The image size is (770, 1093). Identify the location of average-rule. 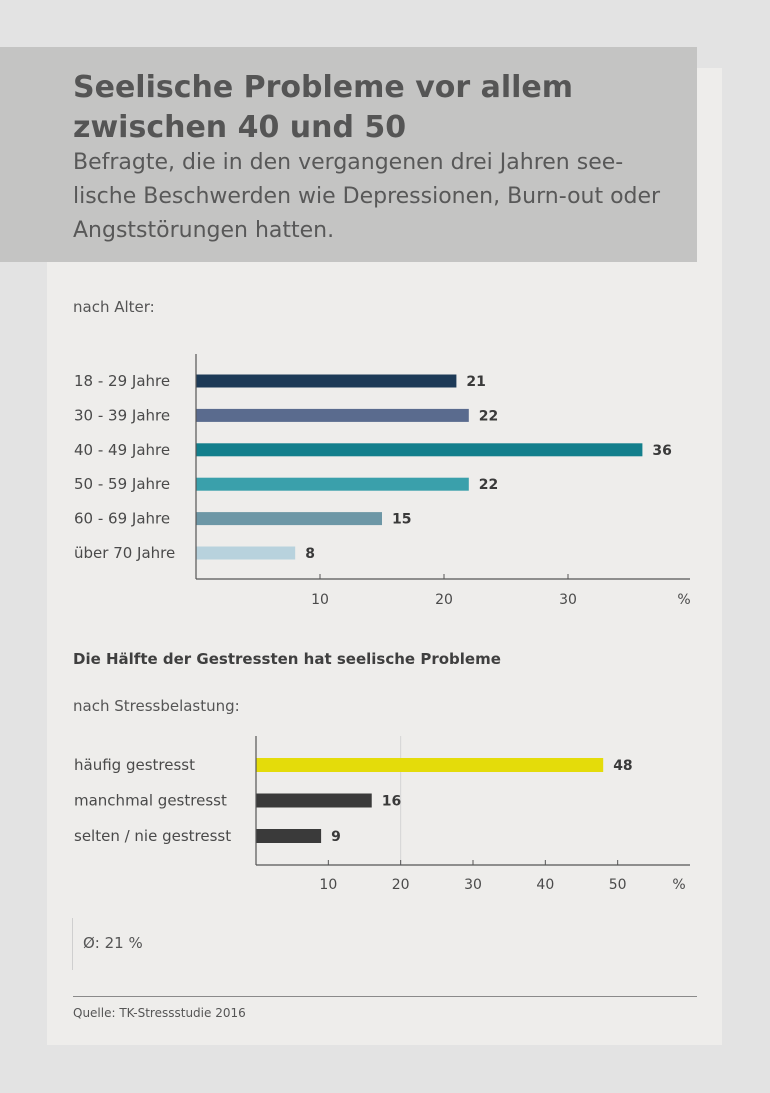
(72, 944).